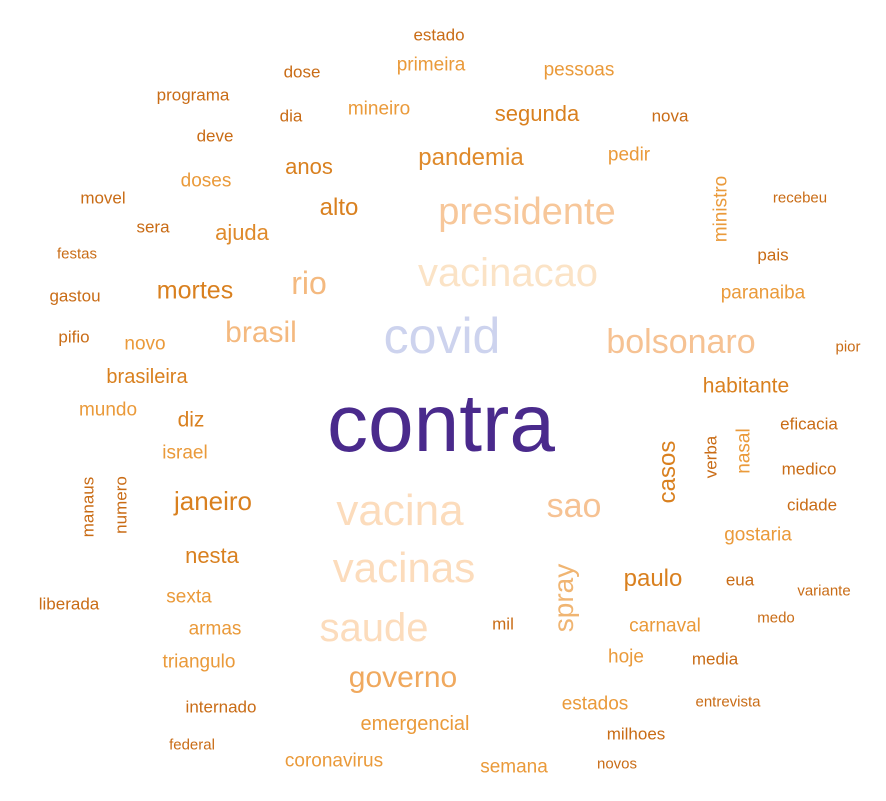 The image size is (886, 801). I want to click on word: casos, so click(667, 472).